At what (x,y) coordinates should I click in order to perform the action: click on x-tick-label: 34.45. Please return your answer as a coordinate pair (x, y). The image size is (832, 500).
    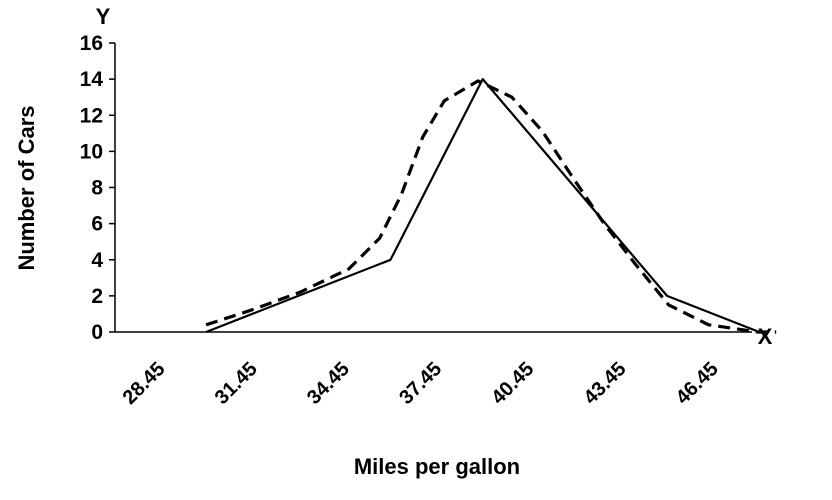
    Looking at the image, I should click on (328, 383).